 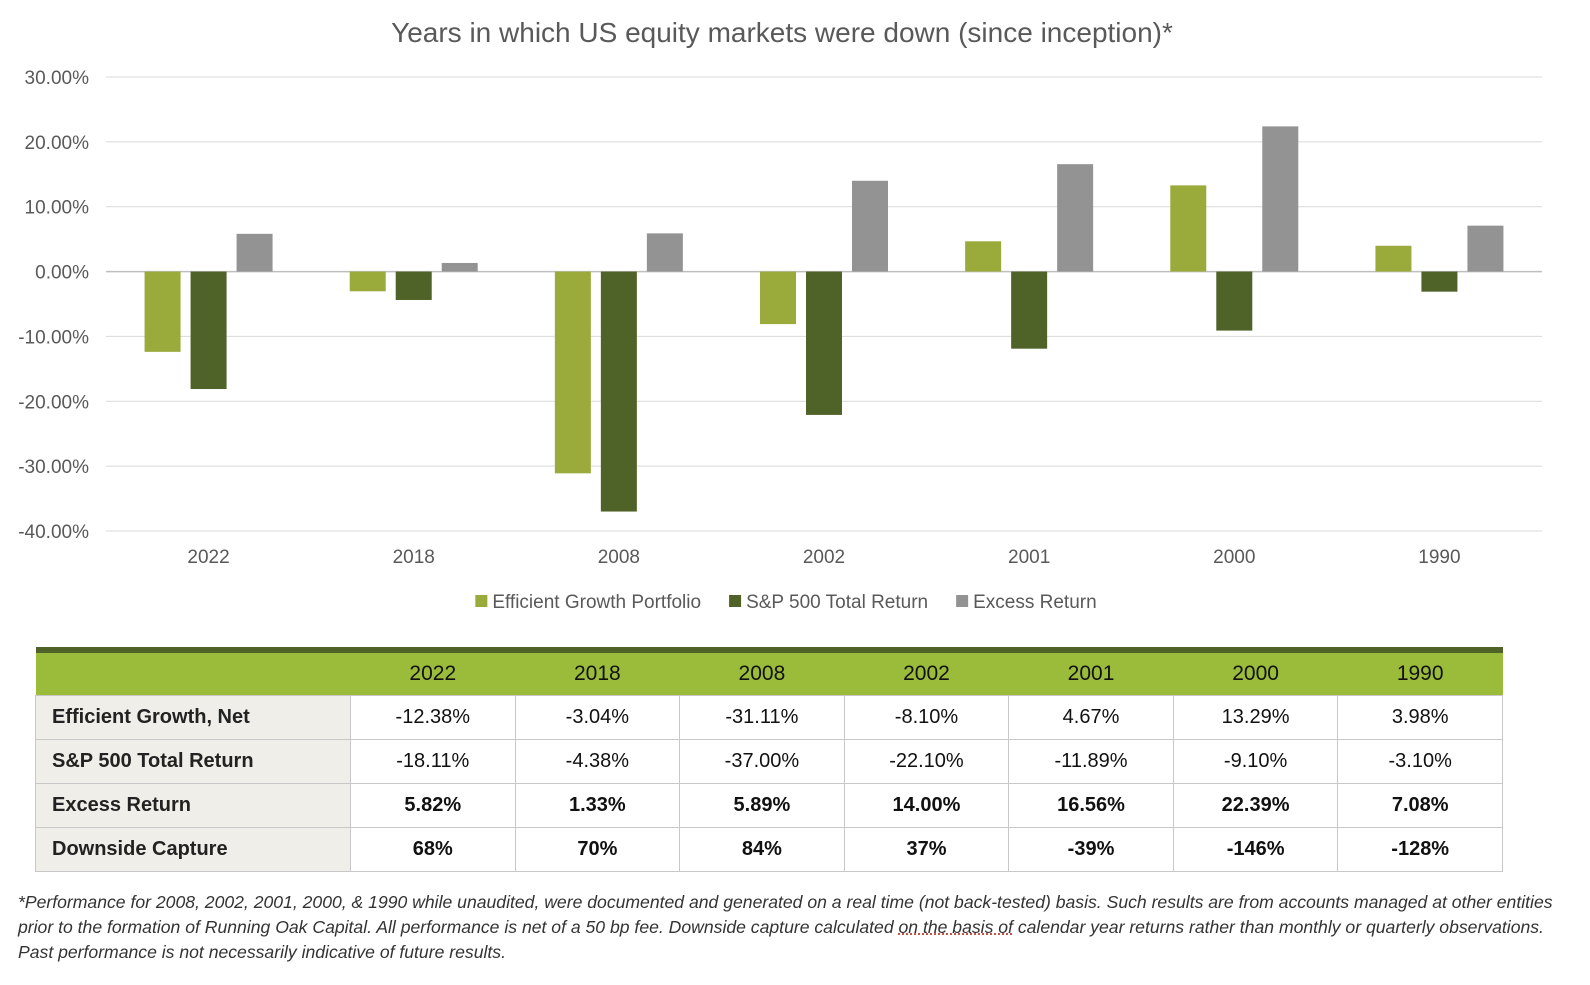 What do you see at coordinates (926, 717) in the screenshot?
I see `table-cell: -8.10%` at bounding box center [926, 717].